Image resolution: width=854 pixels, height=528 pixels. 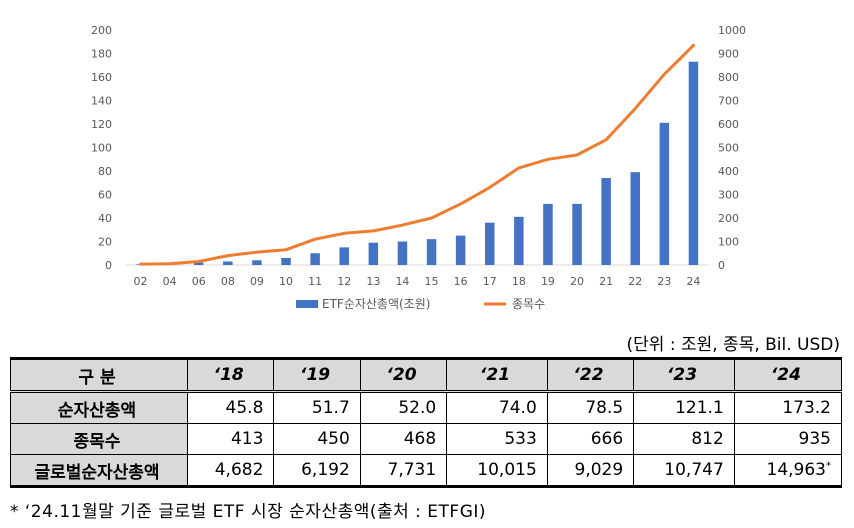 I want to click on table-header-row: 구 분 ‘18 ‘19 ‘20 ‘21 ‘22 ‘23 ‘24, so click(x=426, y=375).